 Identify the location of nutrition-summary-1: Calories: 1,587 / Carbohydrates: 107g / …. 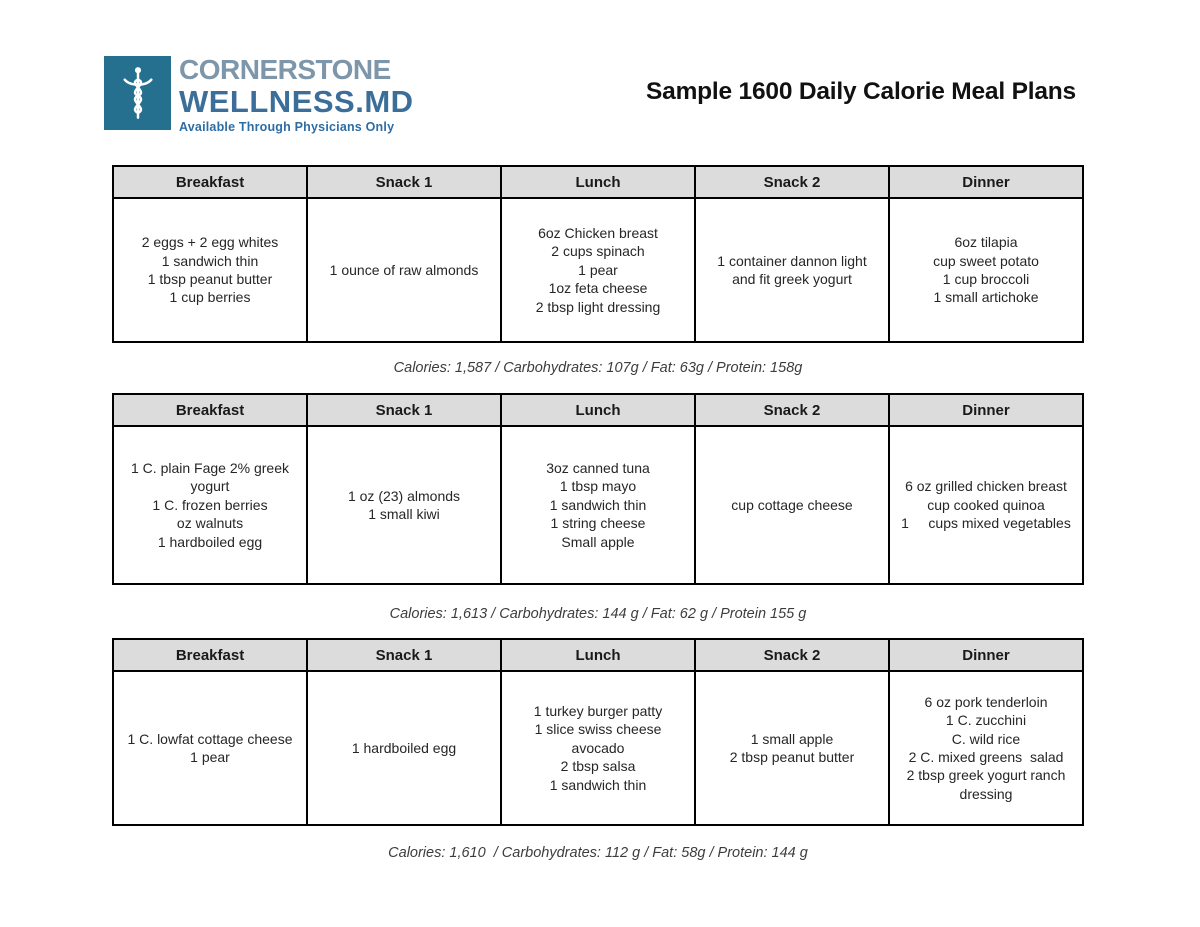
(598, 368).